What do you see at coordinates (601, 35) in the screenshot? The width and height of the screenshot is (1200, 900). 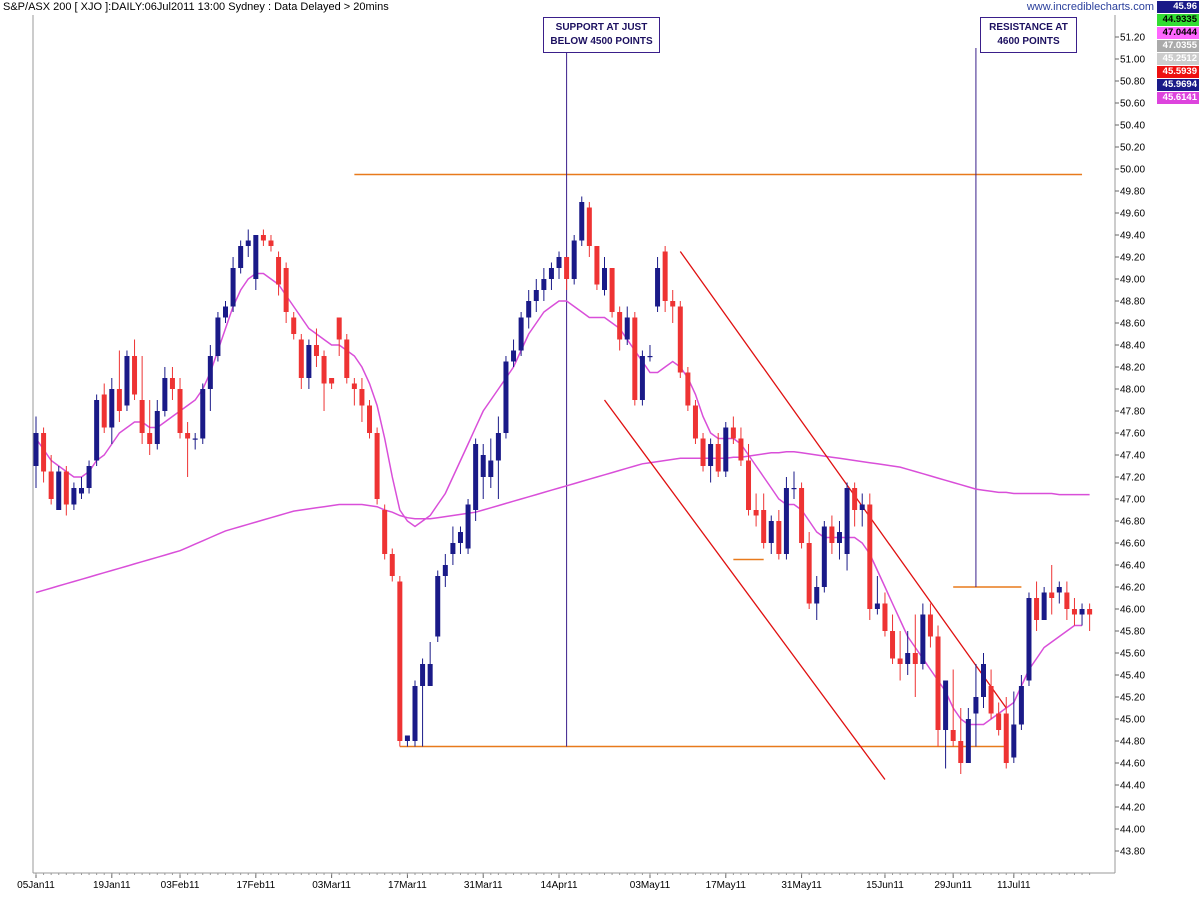 I see `support-annotation: SUPPORT AT JUST BELOW 4500 POINTS` at bounding box center [601, 35].